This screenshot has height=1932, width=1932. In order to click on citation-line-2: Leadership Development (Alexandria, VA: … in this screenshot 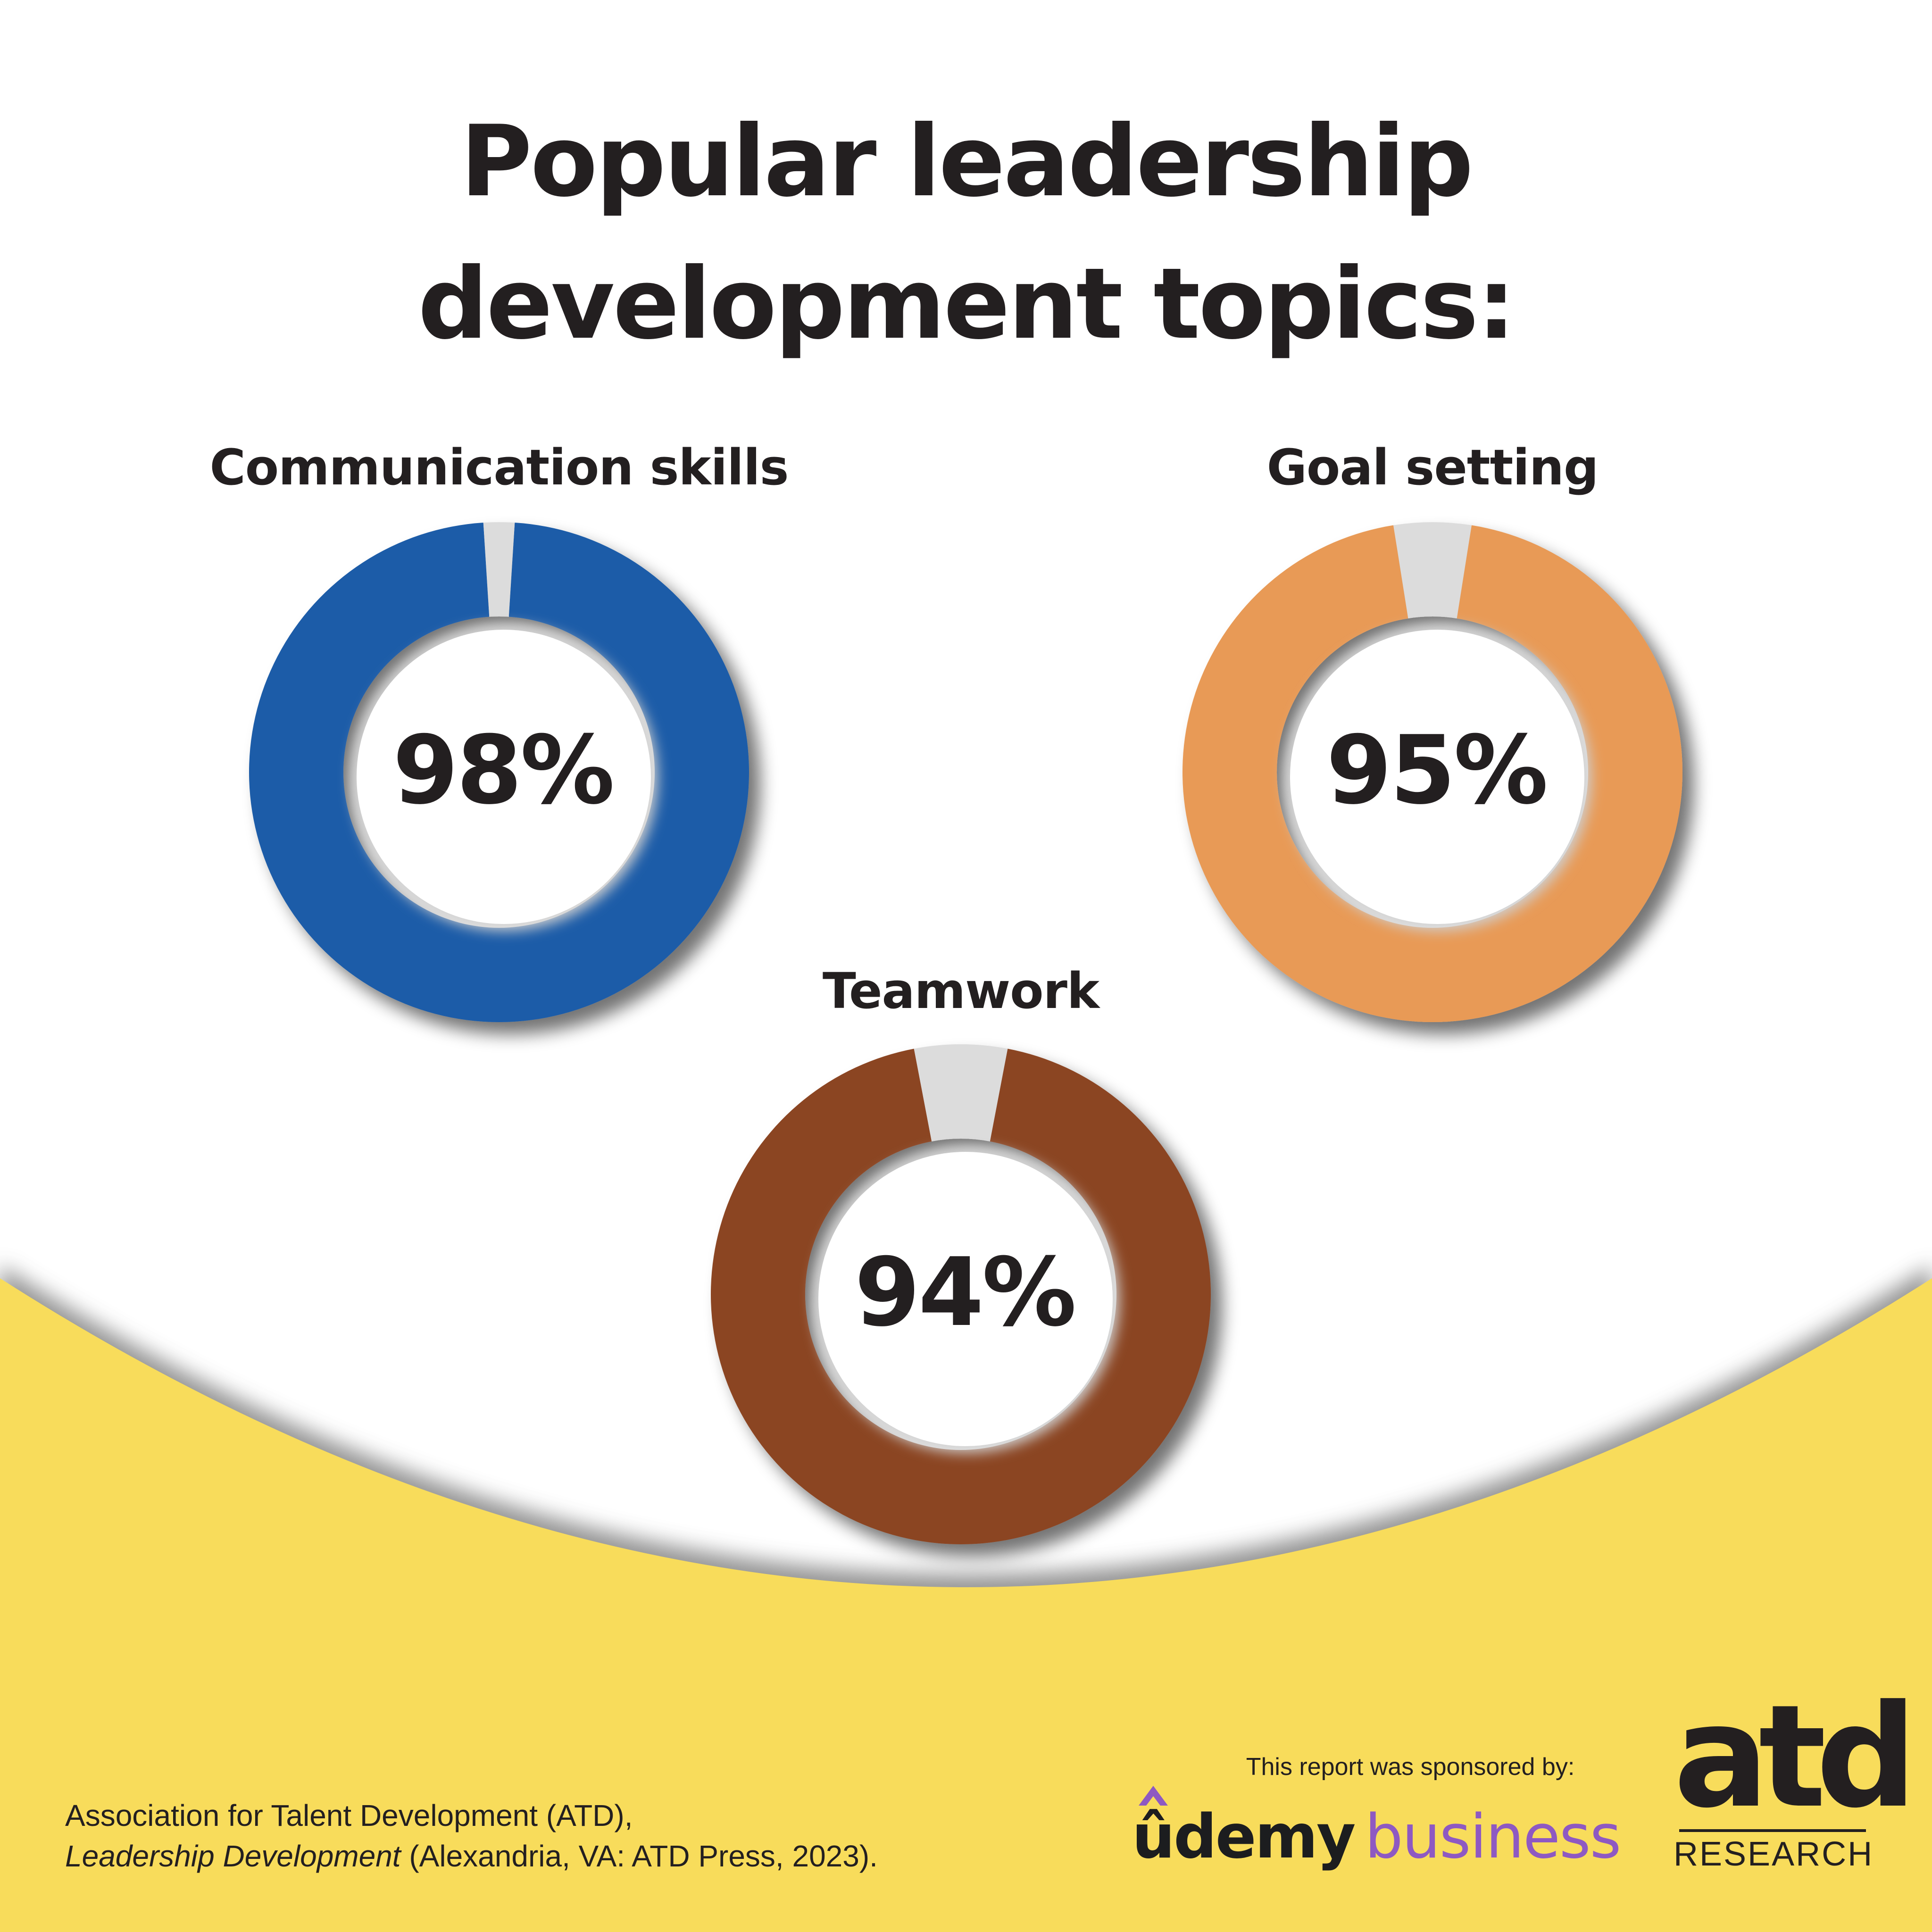, I will do `click(561, 1856)`.